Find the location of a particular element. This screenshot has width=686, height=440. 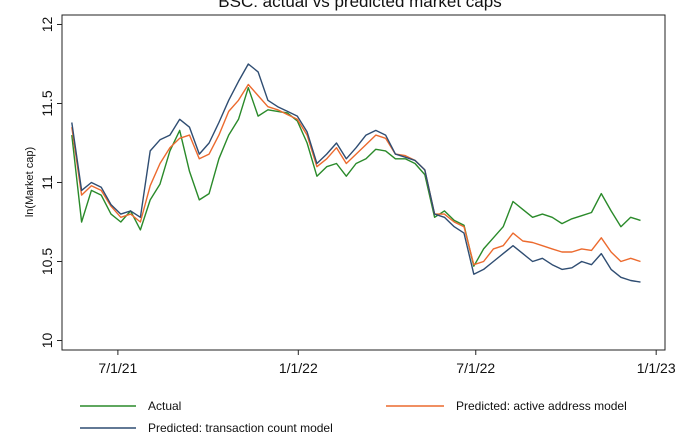

y-axis-label: ln(Market cap) is located at coordinates (30, 182).